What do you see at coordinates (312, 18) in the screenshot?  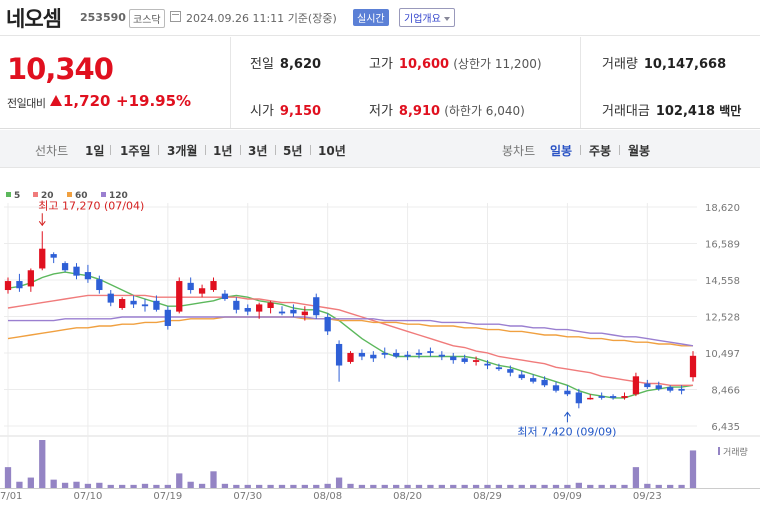 I see `basis-text: 기준(장중)` at bounding box center [312, 18].